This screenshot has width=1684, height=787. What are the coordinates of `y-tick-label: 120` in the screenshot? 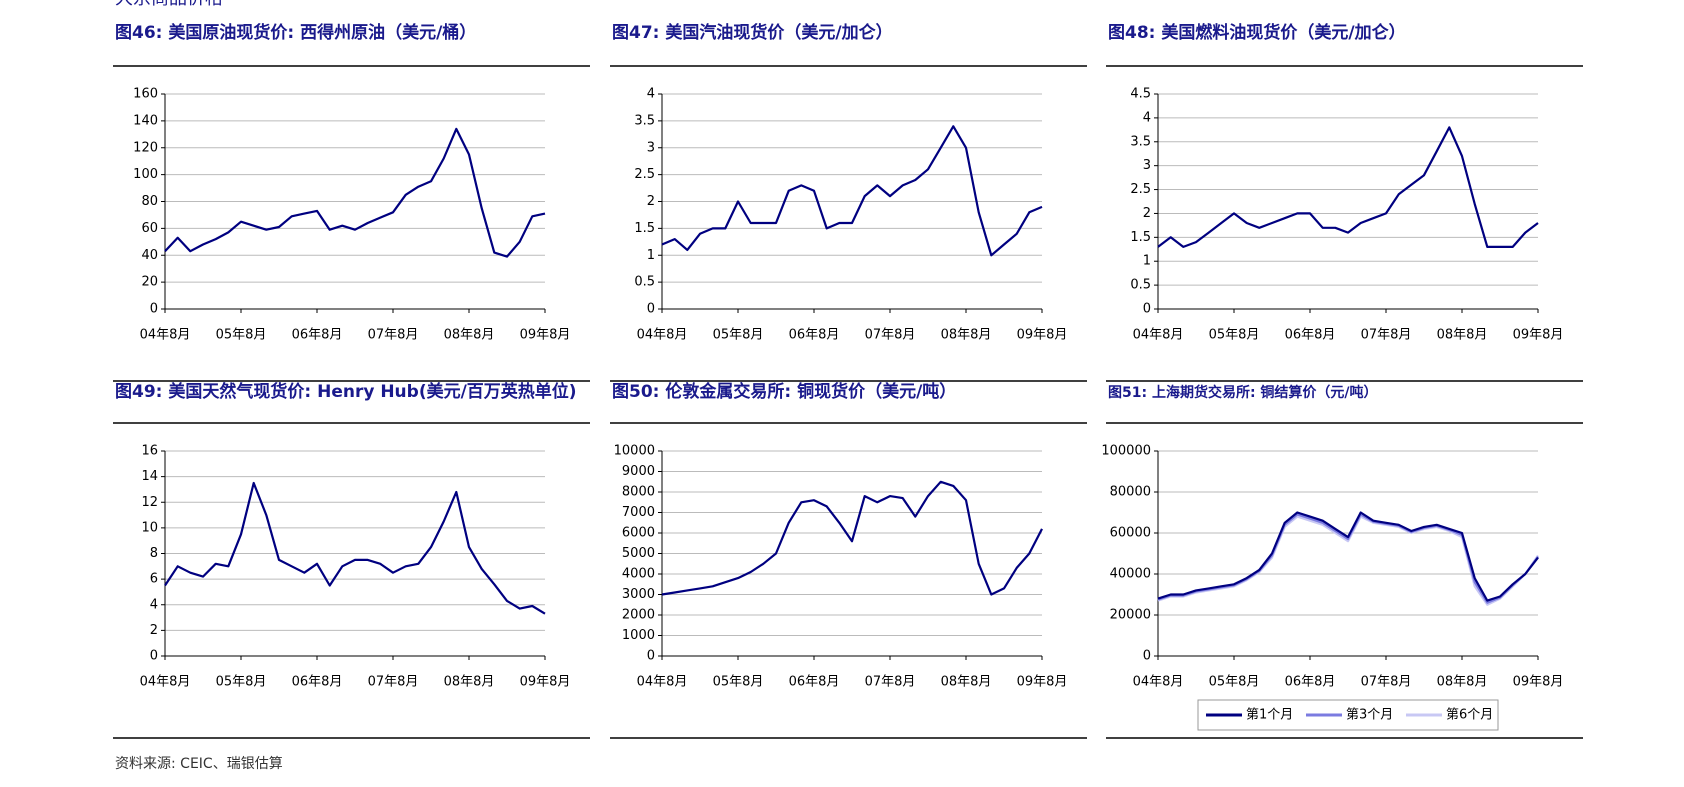 It's located at (145, 147).